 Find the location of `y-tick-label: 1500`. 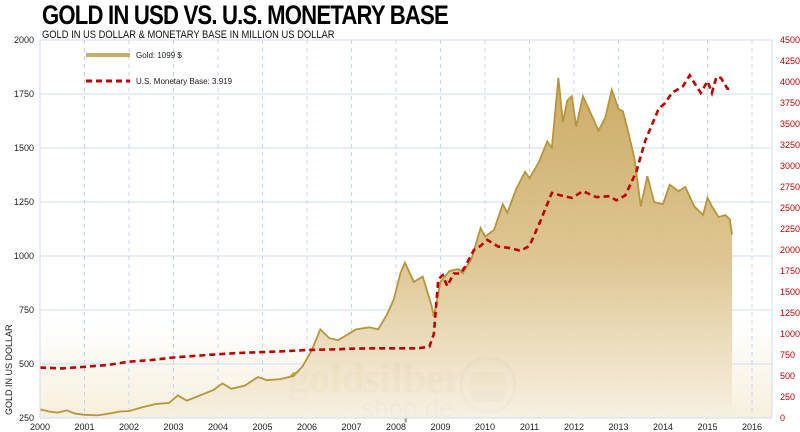

y-tick-label: 1500 is located at coordinates (24, 148).